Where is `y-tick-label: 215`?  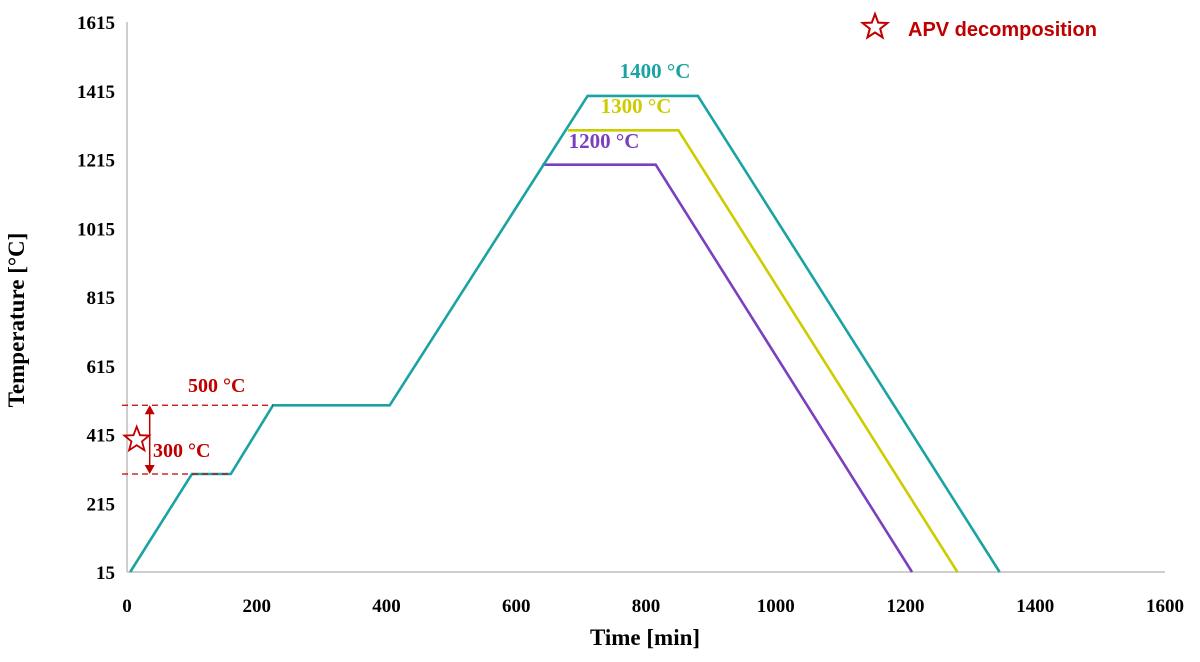 y-tick-label: 215 is located at coordinates (101, 504).